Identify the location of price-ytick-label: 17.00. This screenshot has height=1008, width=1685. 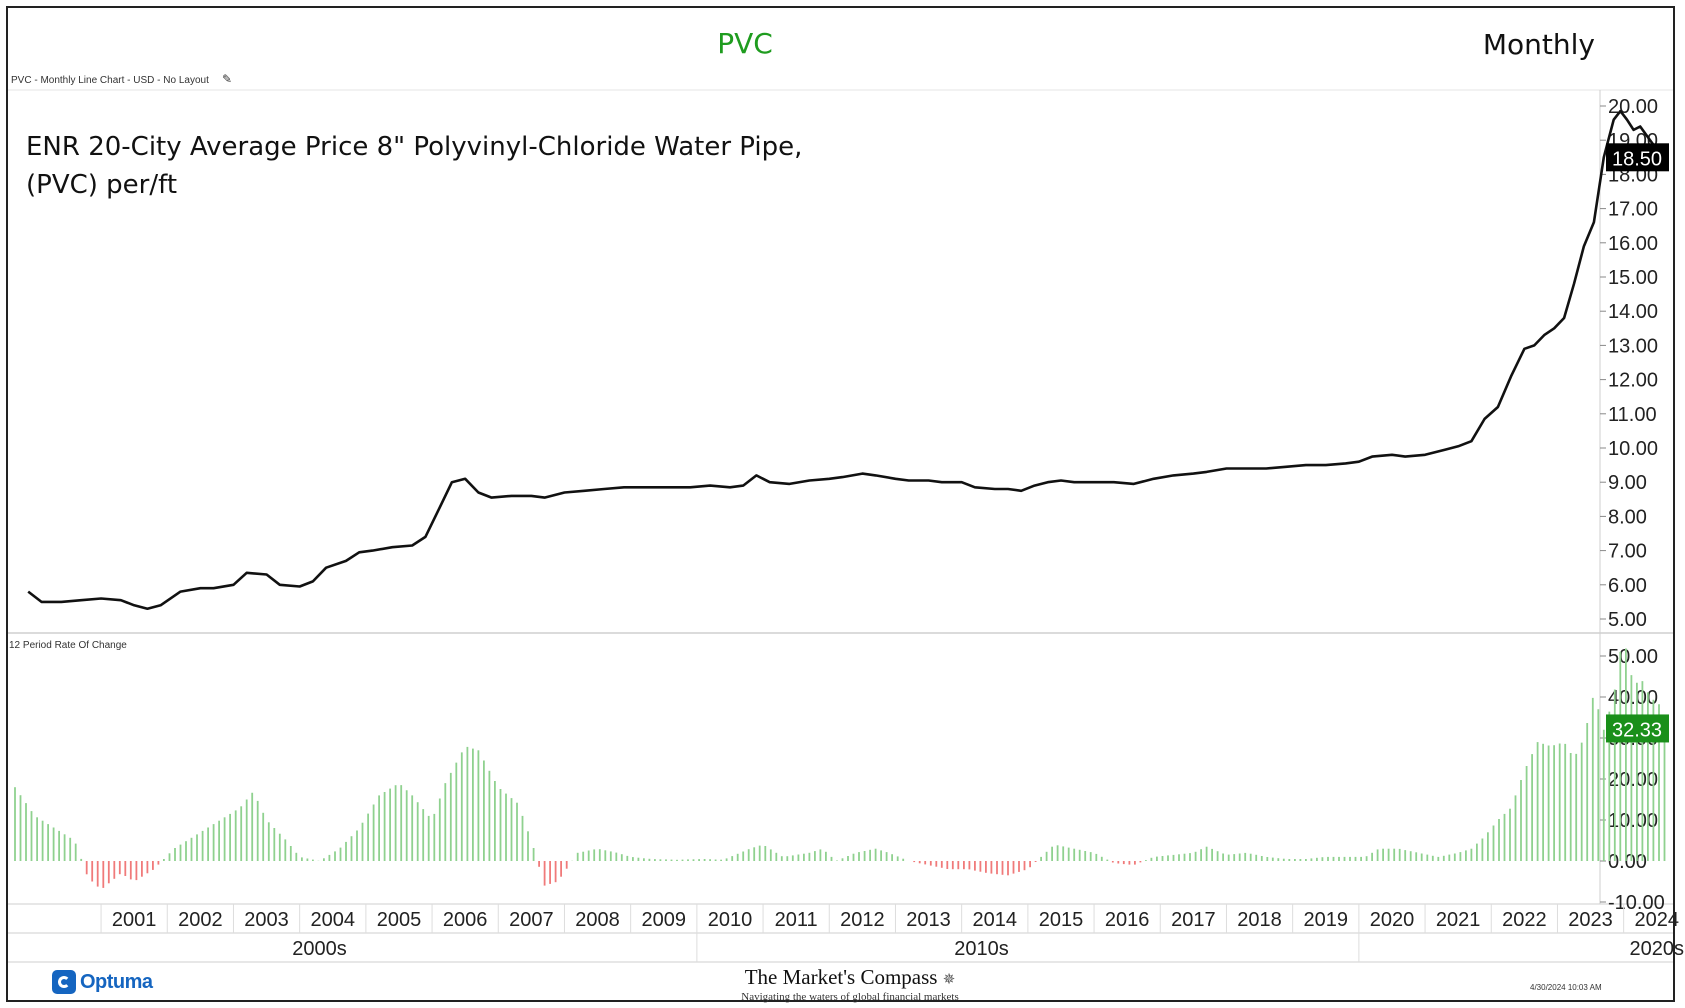
(1633, 210).